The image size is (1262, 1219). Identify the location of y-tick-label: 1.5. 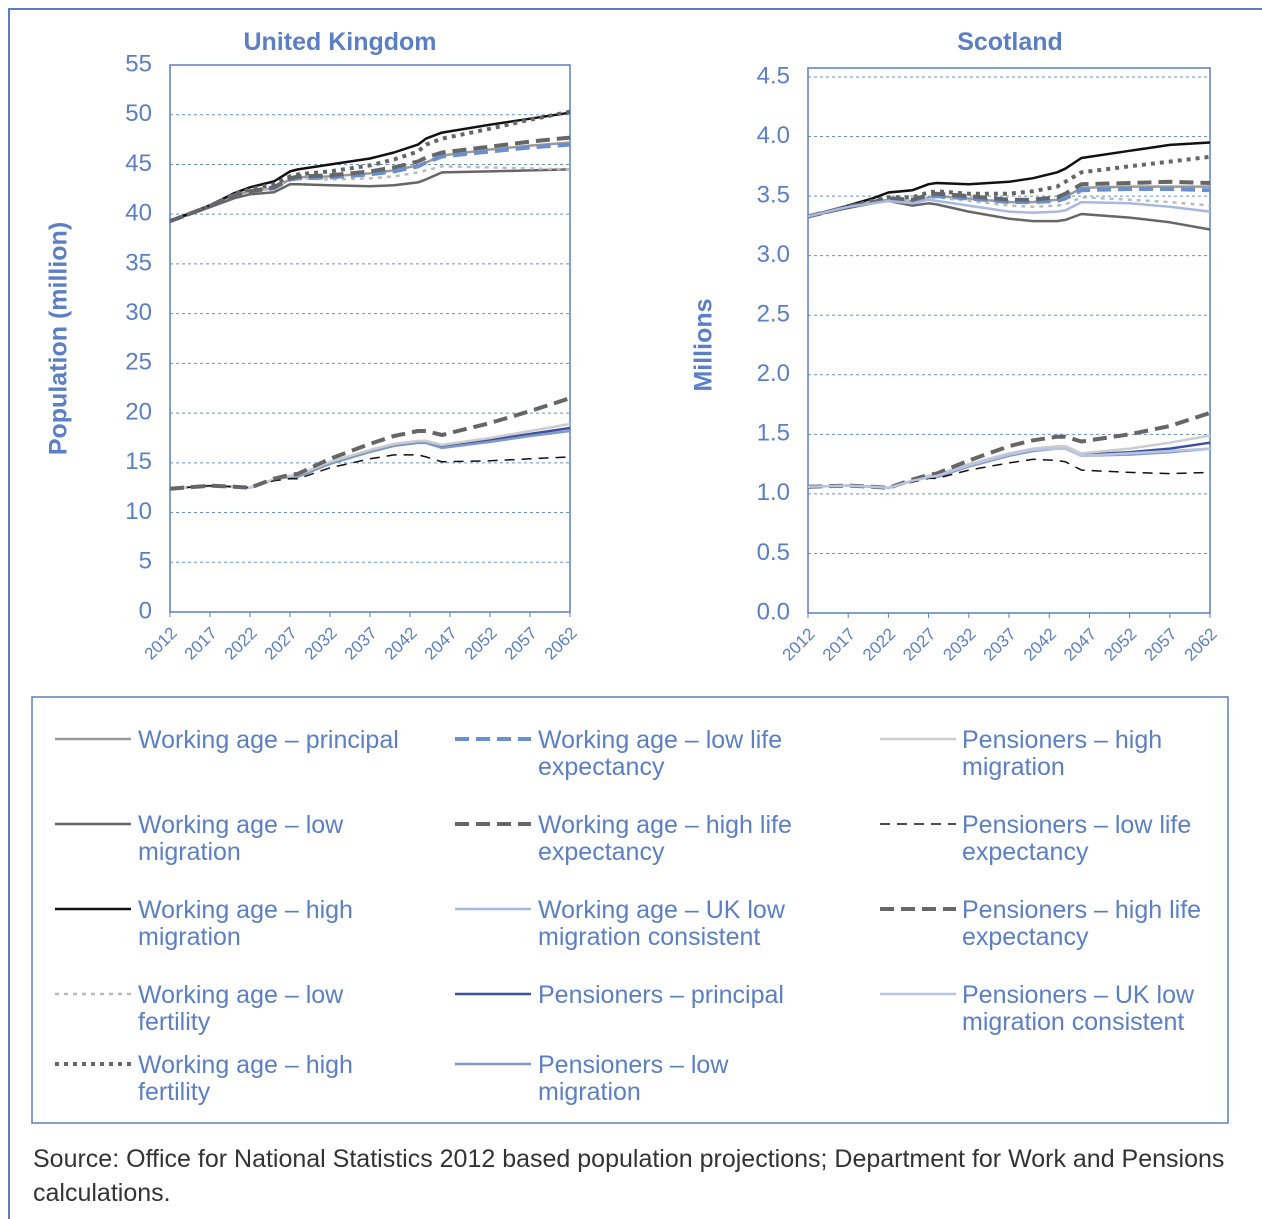
(773, 433).